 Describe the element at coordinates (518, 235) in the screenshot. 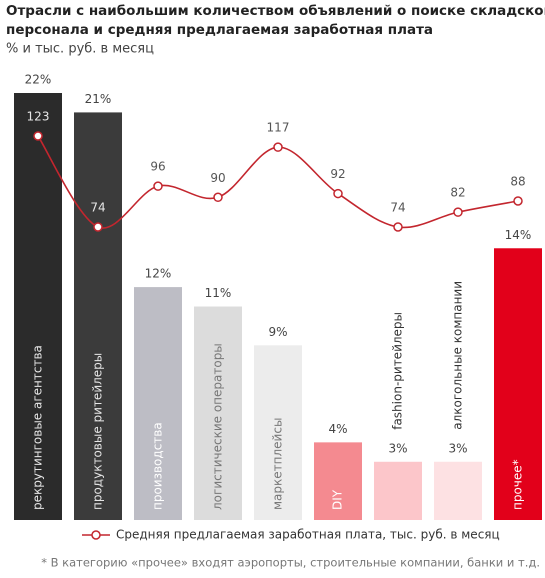

I see `data-label: 14%` at that location.